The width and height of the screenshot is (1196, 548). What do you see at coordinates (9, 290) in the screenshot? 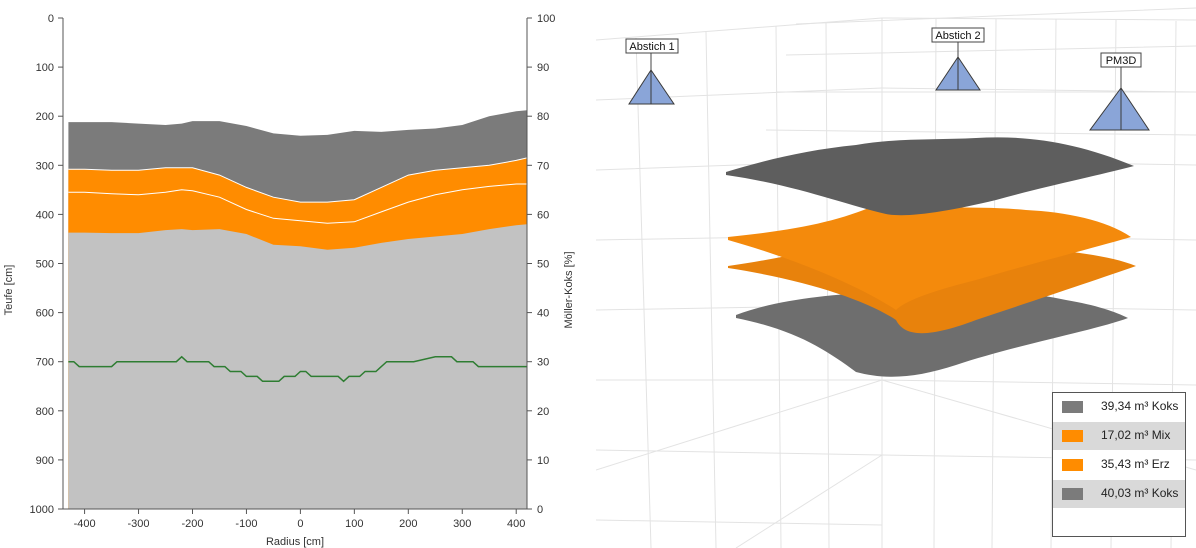
I see `y-axis-label: Teufe [cm]` at bounding box center [9, 290].